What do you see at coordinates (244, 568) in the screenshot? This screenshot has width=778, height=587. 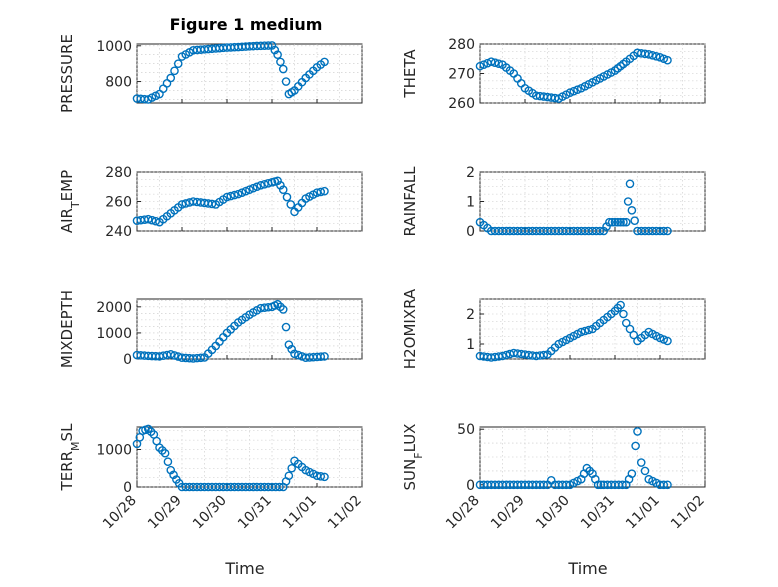 I see `x-axis-label-left: Time` at bounding box center [244, 568].